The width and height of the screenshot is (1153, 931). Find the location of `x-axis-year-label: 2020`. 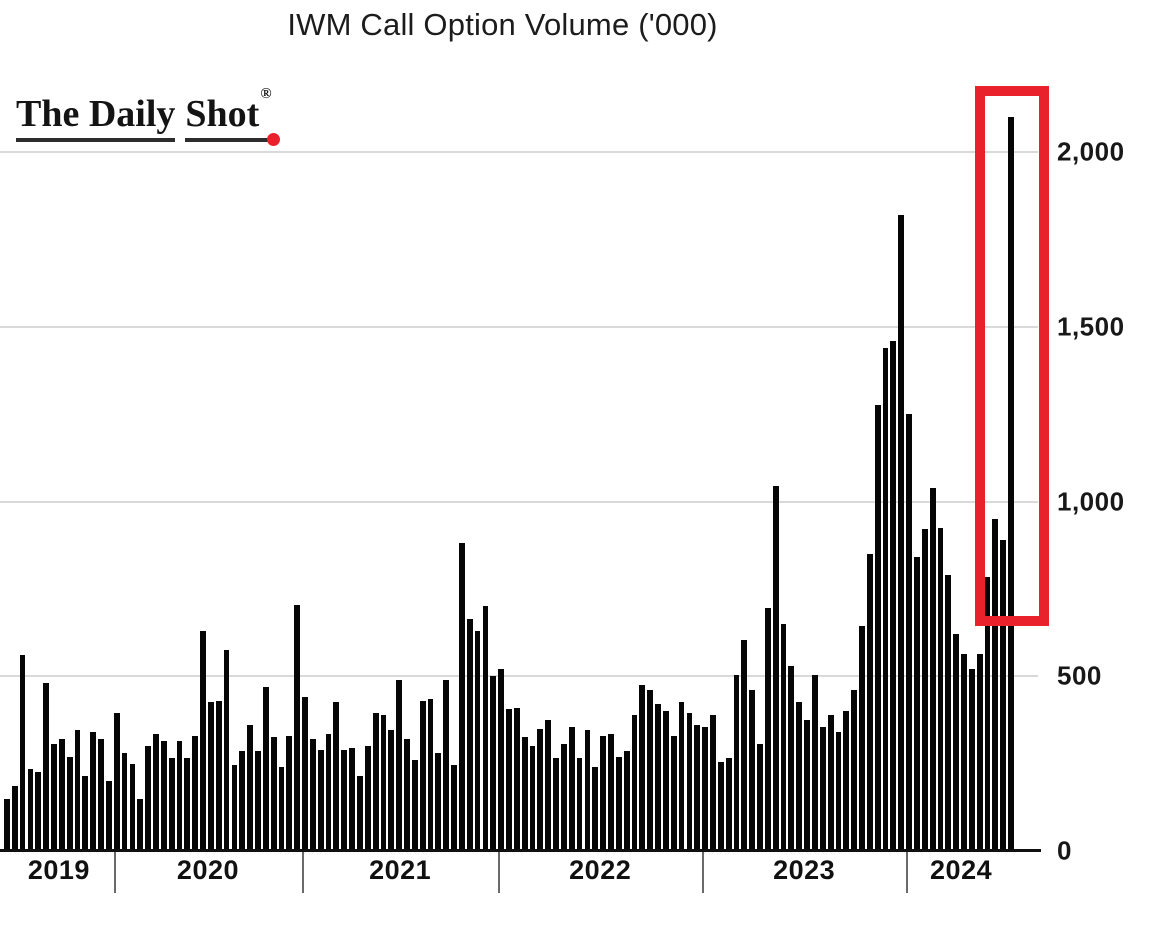

x-axis-year-label: 2020 is located at coordinates (208, 870).